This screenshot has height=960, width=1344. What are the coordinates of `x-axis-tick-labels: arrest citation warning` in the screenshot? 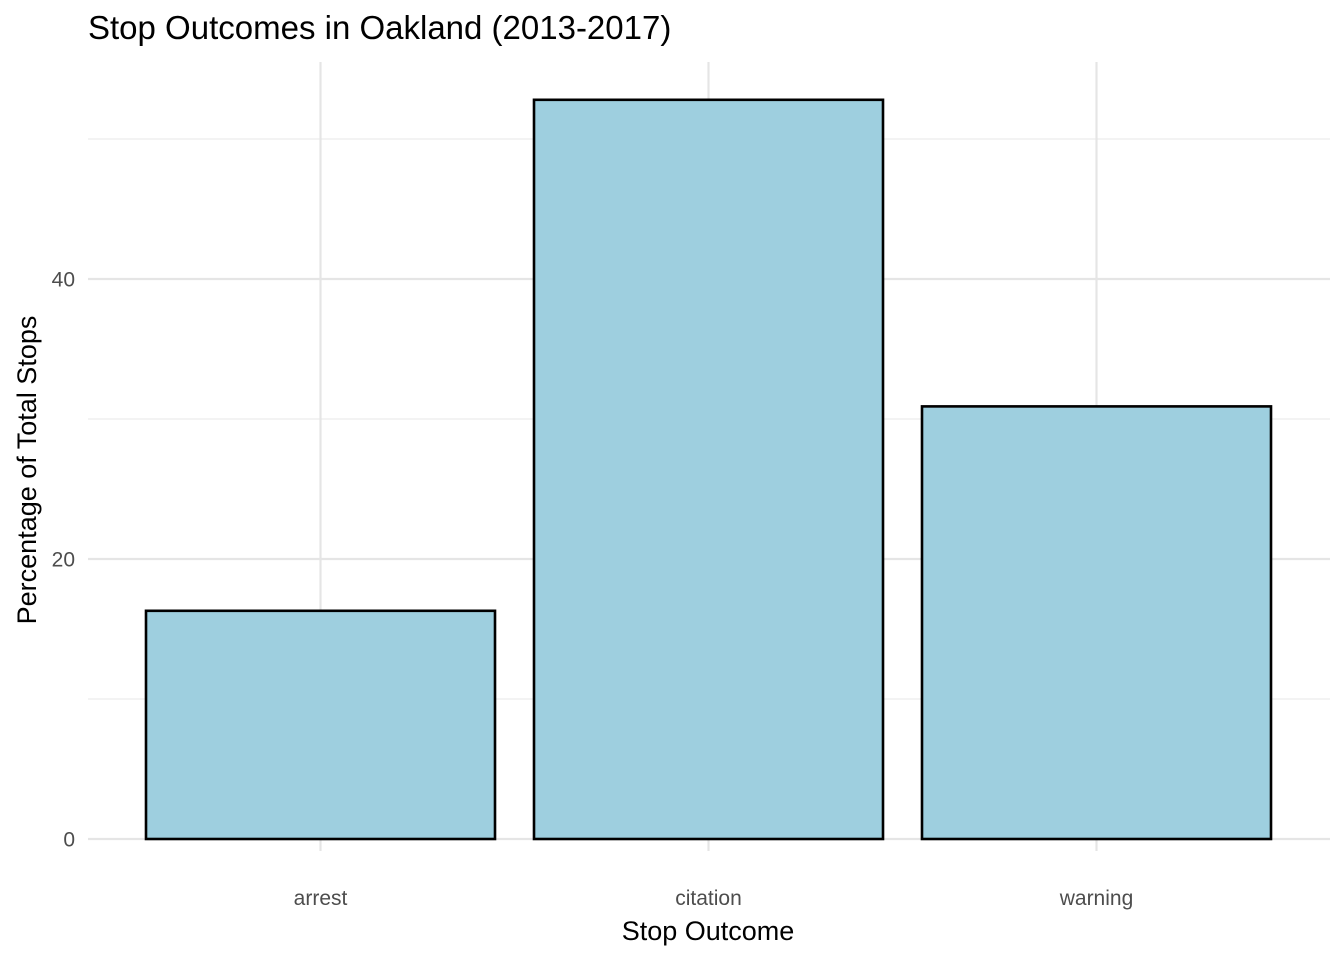 It's located at (714, 898).